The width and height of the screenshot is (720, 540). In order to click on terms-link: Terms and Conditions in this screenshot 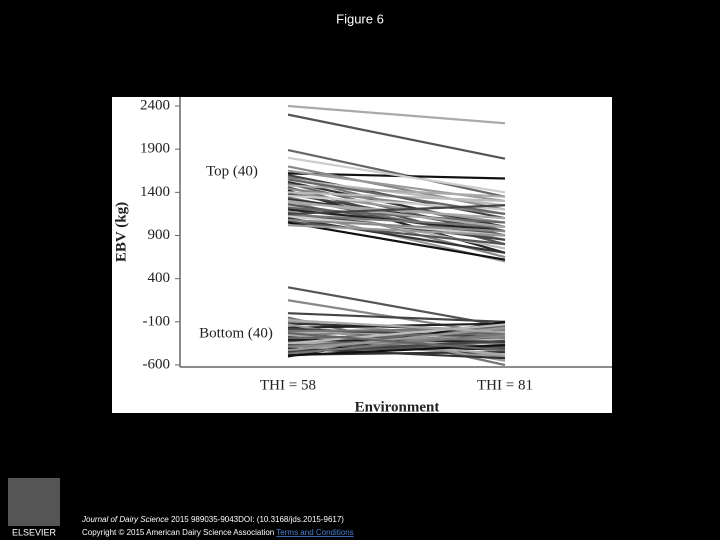, I will do `click(314, 532)`.